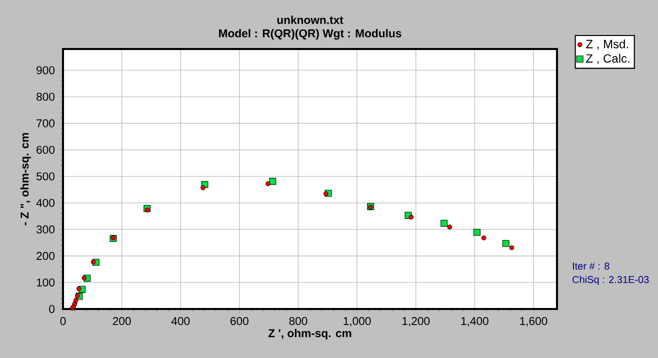 This screenshot has height=358, width=658. Describe the element at coordinates (45, 123) in the screenshot. I see `y-tick-label: 700` at that location.